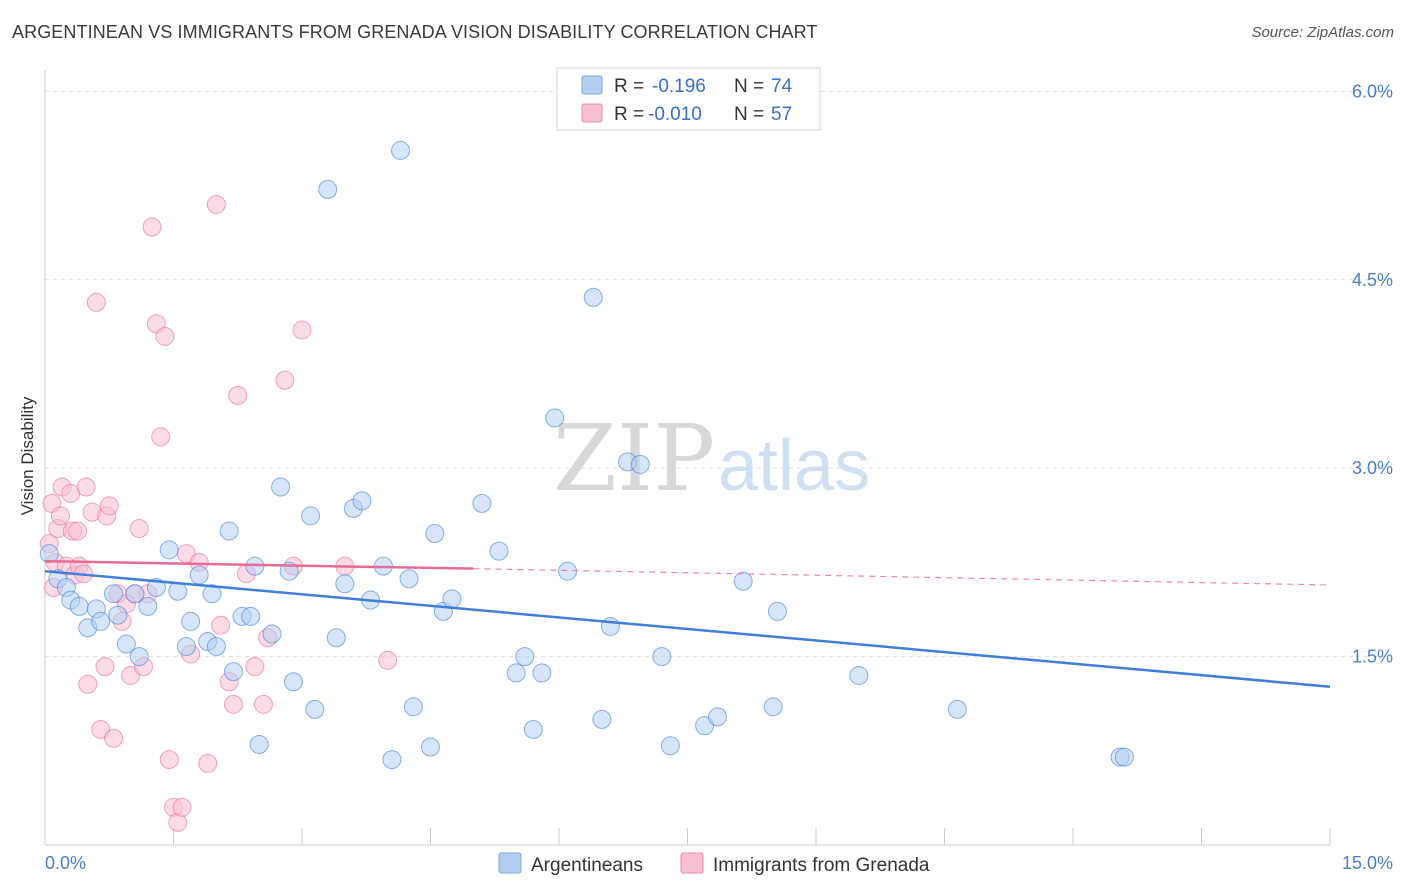 The image size is (1406, 892). What do you see at coordinates (1372, 373) in the screenshot?
I see `y-axis-tick-labels: 1.5% 3.0% 4.5% 6.0%` at bounding box center [1372, 373].